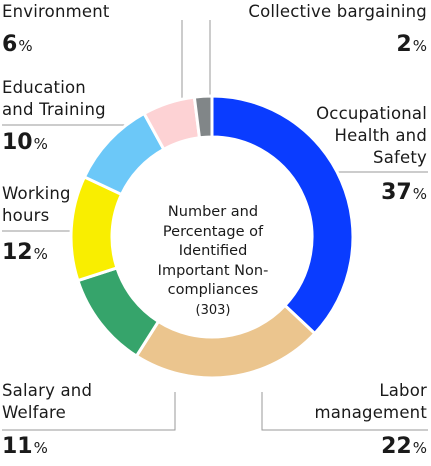 Image resolution: width=431 pixels, height=466 pixels. What do you see at coordinates (213, 310) in the screenshot?
I see `center-count: (303)` at bounding box center [213, 310].